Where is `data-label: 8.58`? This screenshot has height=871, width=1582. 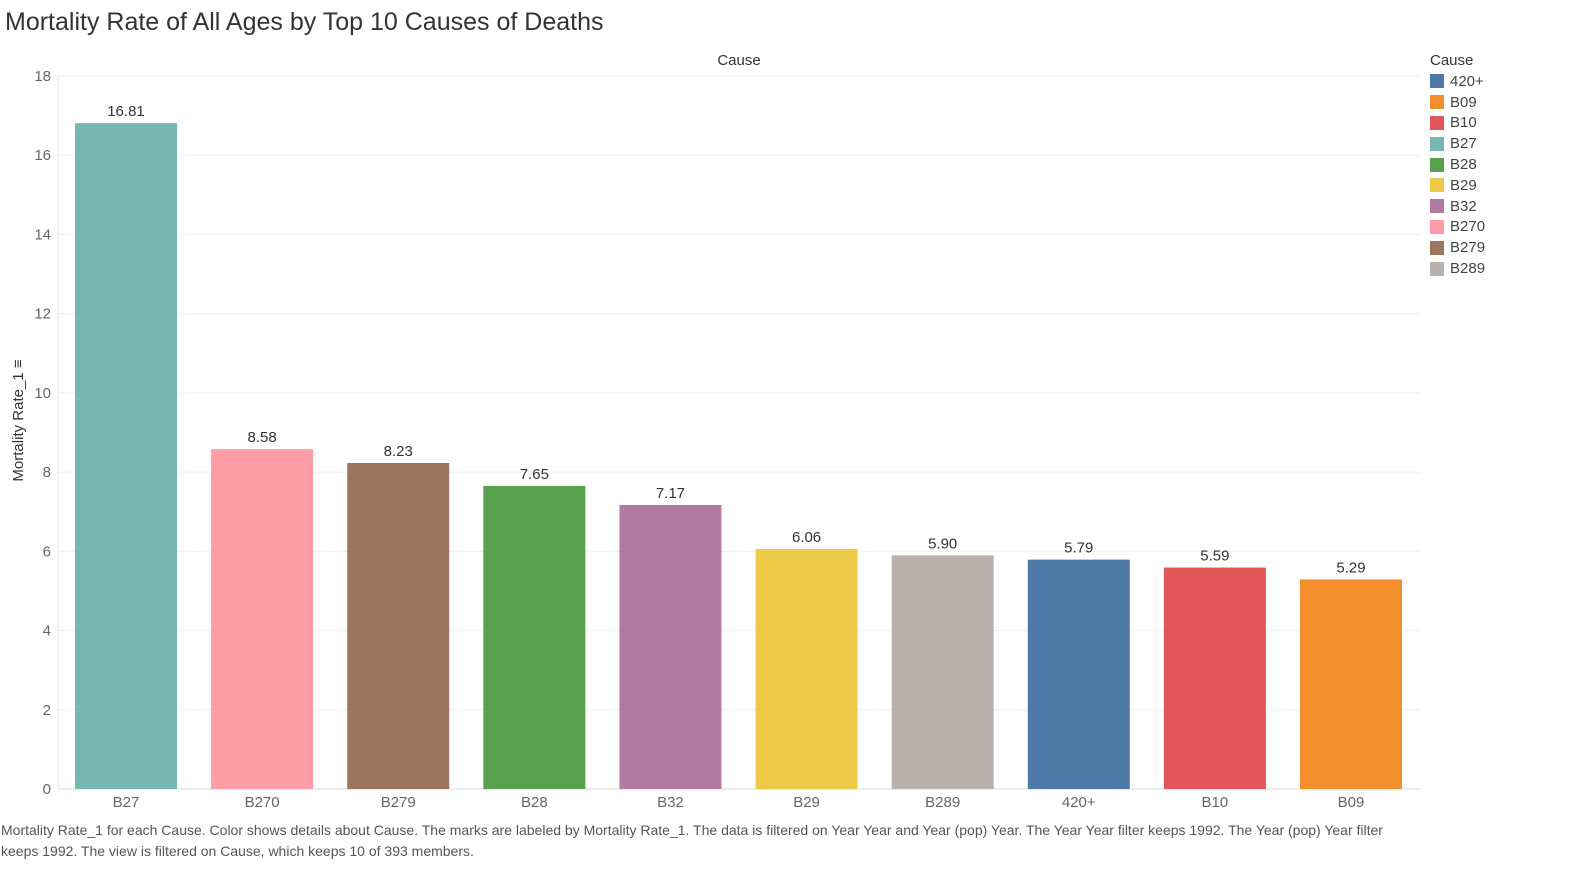 data-label: 8.58 is located at coordinates (262, 437).